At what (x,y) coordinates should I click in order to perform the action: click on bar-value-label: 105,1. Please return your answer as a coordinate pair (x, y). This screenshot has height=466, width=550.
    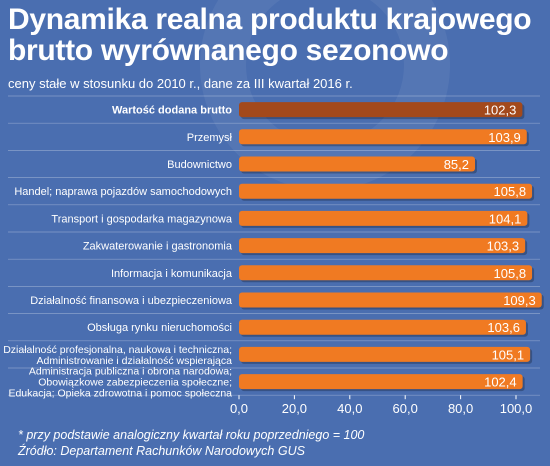
    Looking at the image, I should click on (508, 354).